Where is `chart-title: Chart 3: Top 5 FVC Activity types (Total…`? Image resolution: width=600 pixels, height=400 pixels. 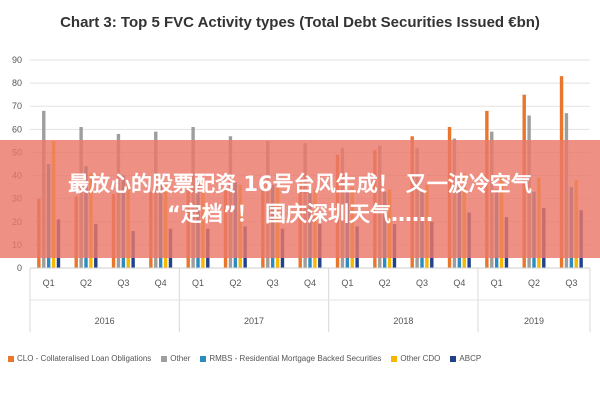 chart-title: Chart 3: Top 5 FVC Activity types (Total… is located at coordinates (300, 22).